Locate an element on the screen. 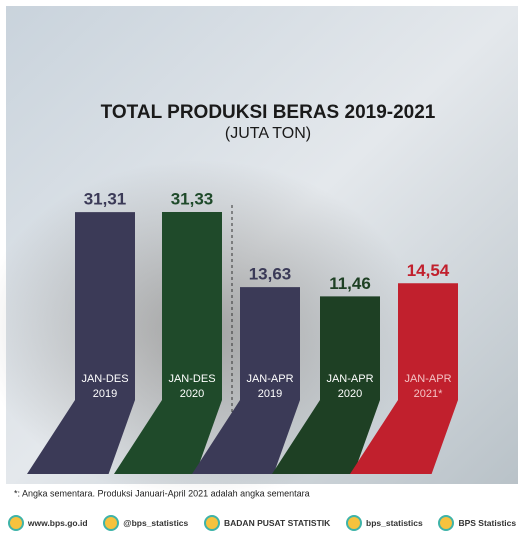  value-label: 31,33 is located at coordinates (192, 198).